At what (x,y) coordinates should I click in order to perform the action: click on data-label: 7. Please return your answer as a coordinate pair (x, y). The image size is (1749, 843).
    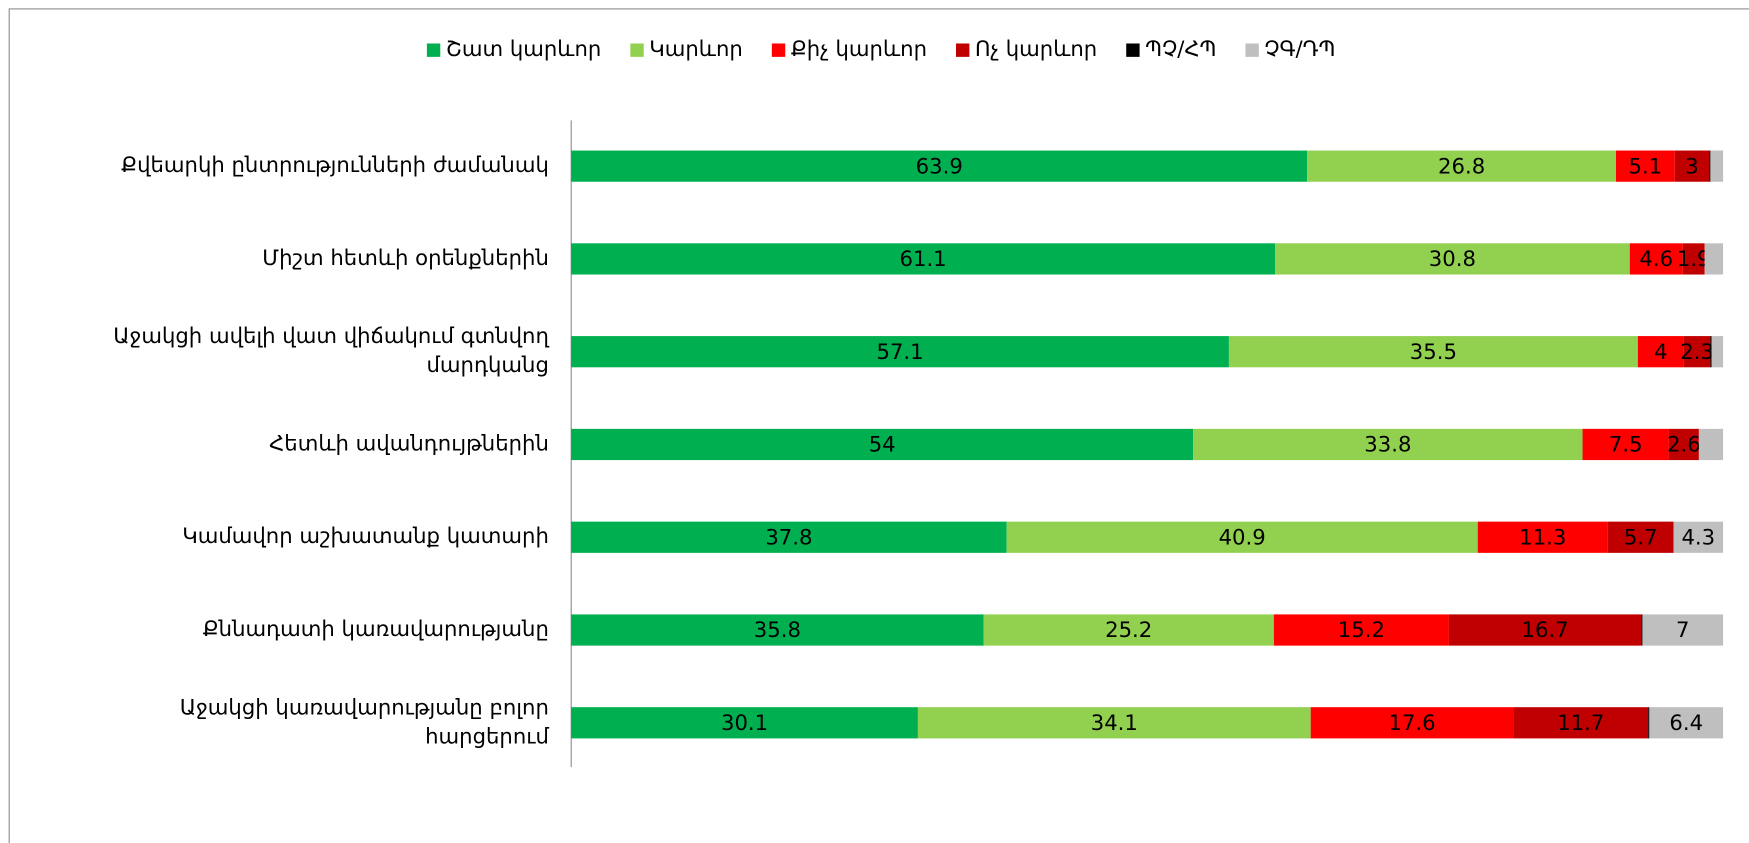
    Looking at the image, I should click on (1682, 629).